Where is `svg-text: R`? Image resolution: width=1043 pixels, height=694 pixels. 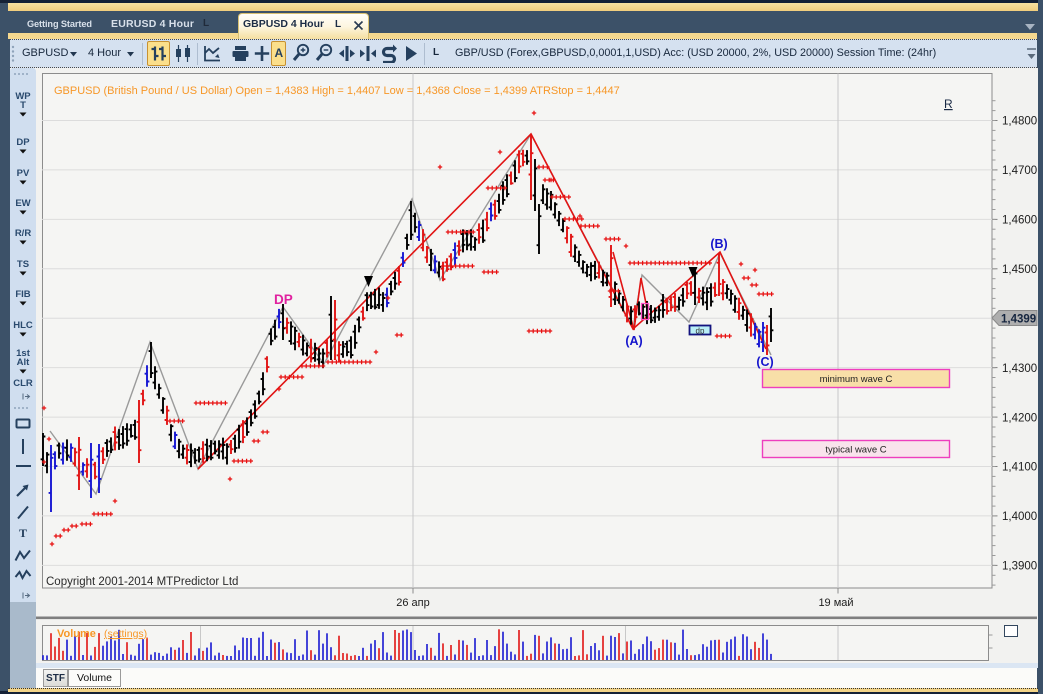 svg-text: R is located at coordinates (948, 104).